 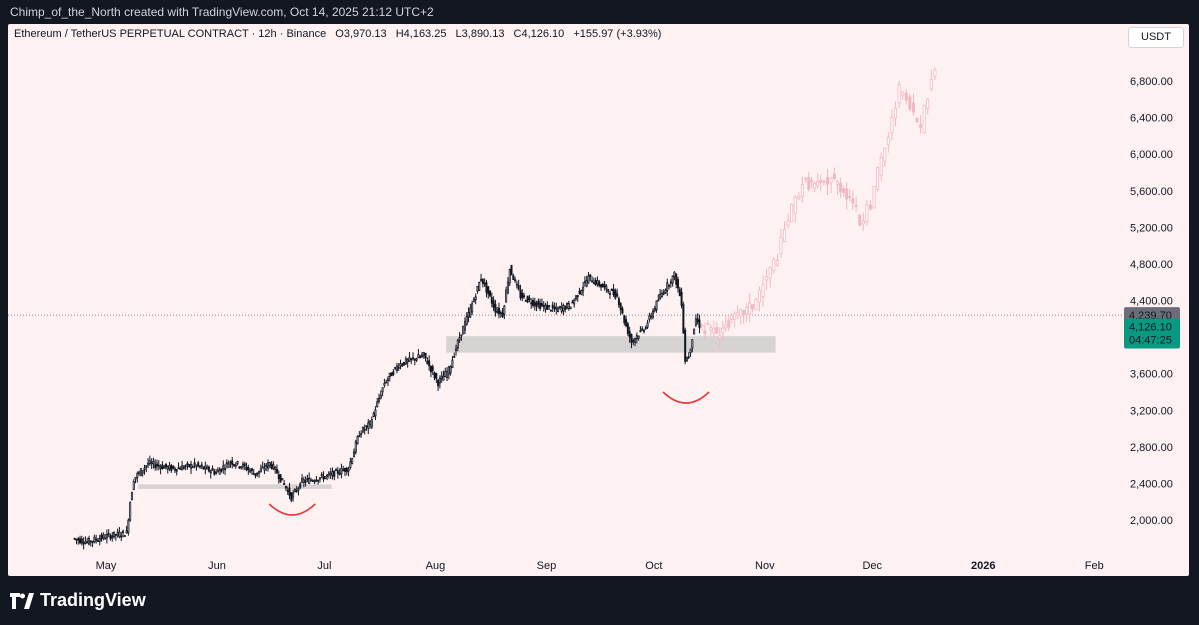 I want to click on time-tick-label: May, so click(x=106, y=566).